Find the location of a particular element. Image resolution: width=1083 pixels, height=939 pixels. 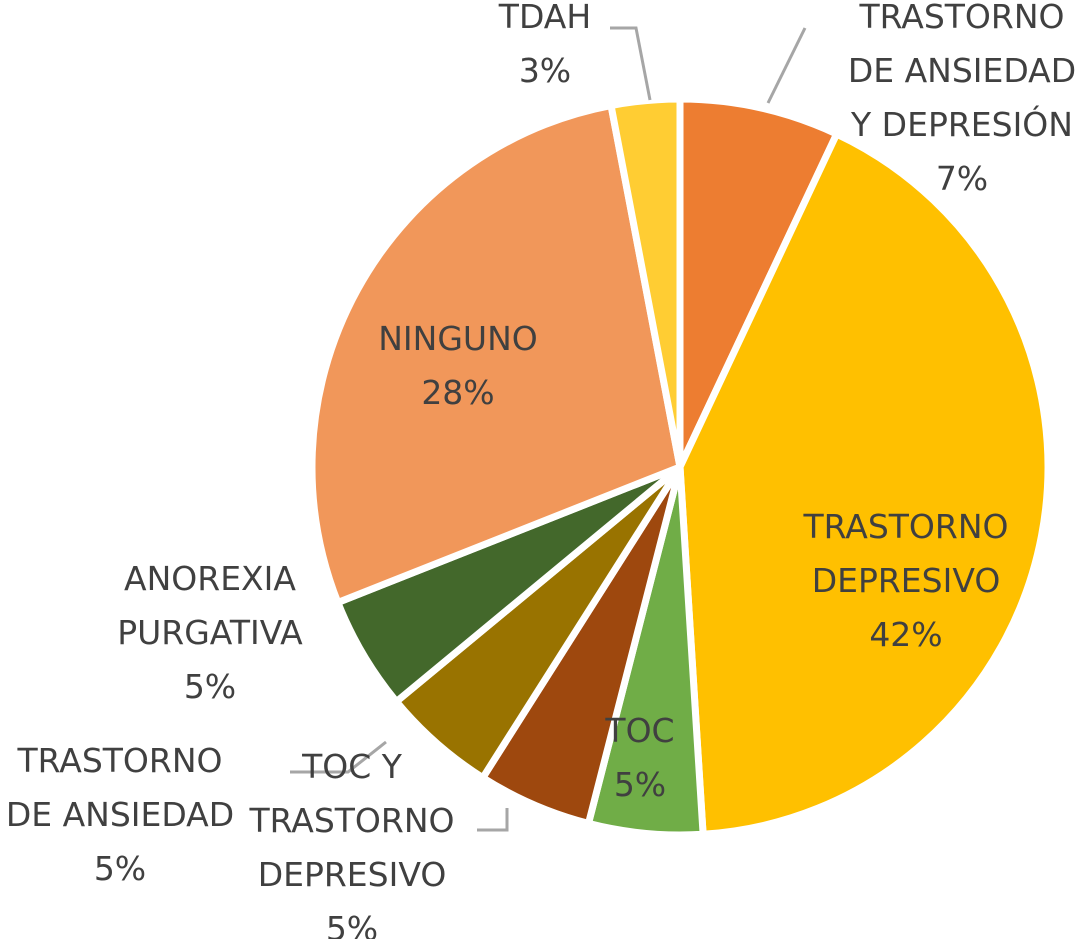

data-label-category: ANOREXIA is located at coordinates (210, 578).